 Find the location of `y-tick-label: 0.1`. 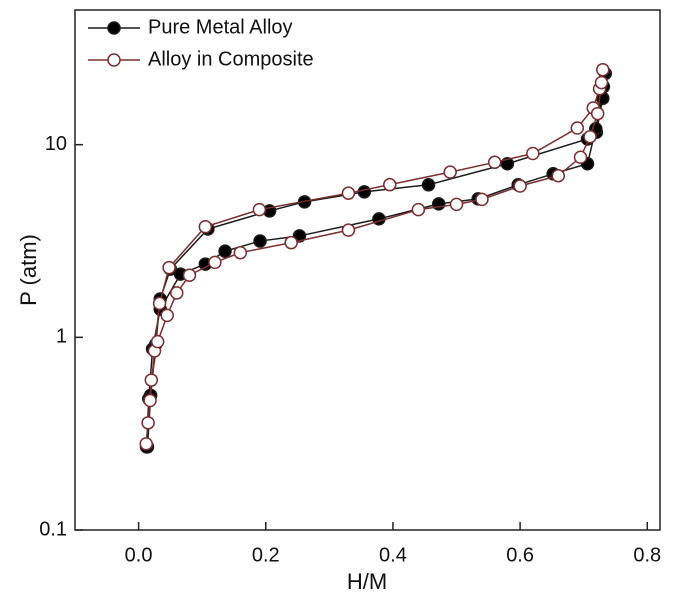

y-tick-label: 0.1 is located at coordinates (53, 529).